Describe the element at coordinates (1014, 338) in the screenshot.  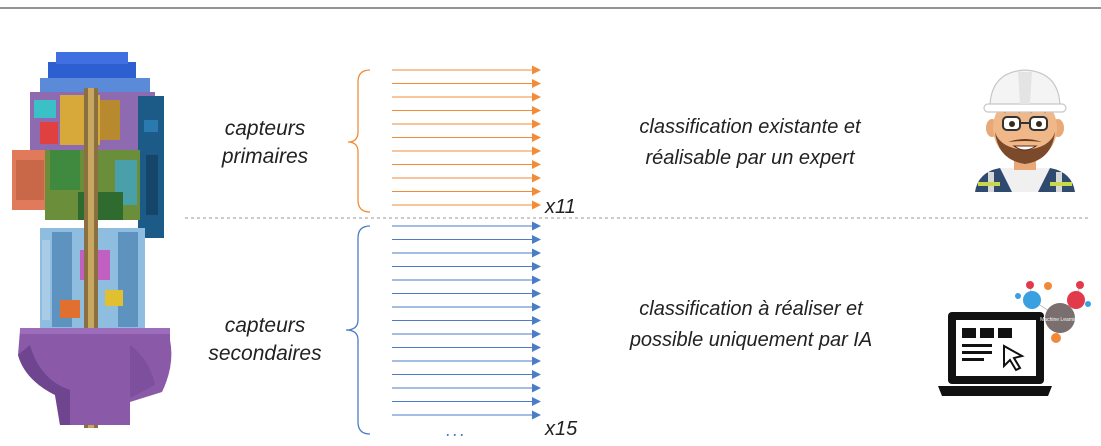
I see `ai-laptop-illustration: Machine Learning` at that location.